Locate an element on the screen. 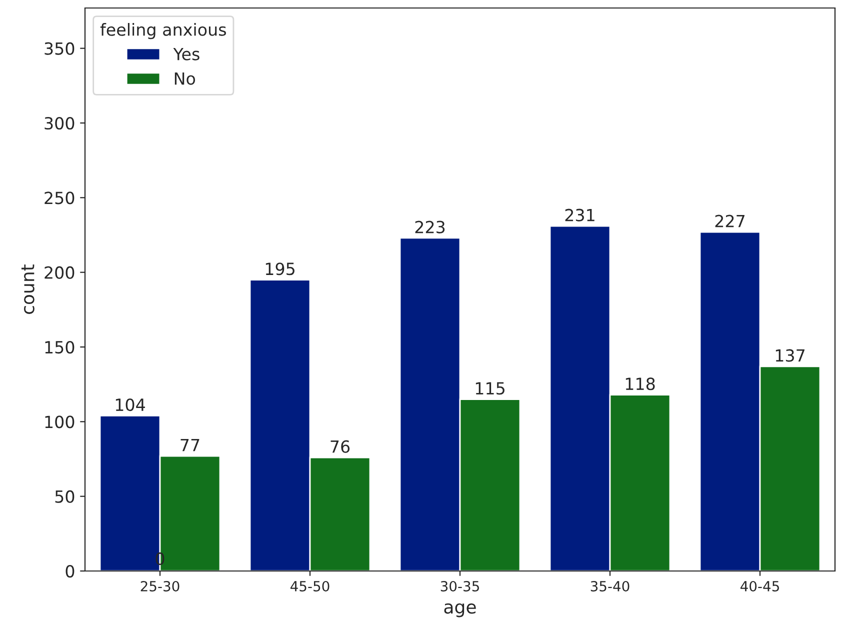 The height and width of the screenshot is (641, 845). x-axis-title: age is located at coordinates (460, 610).